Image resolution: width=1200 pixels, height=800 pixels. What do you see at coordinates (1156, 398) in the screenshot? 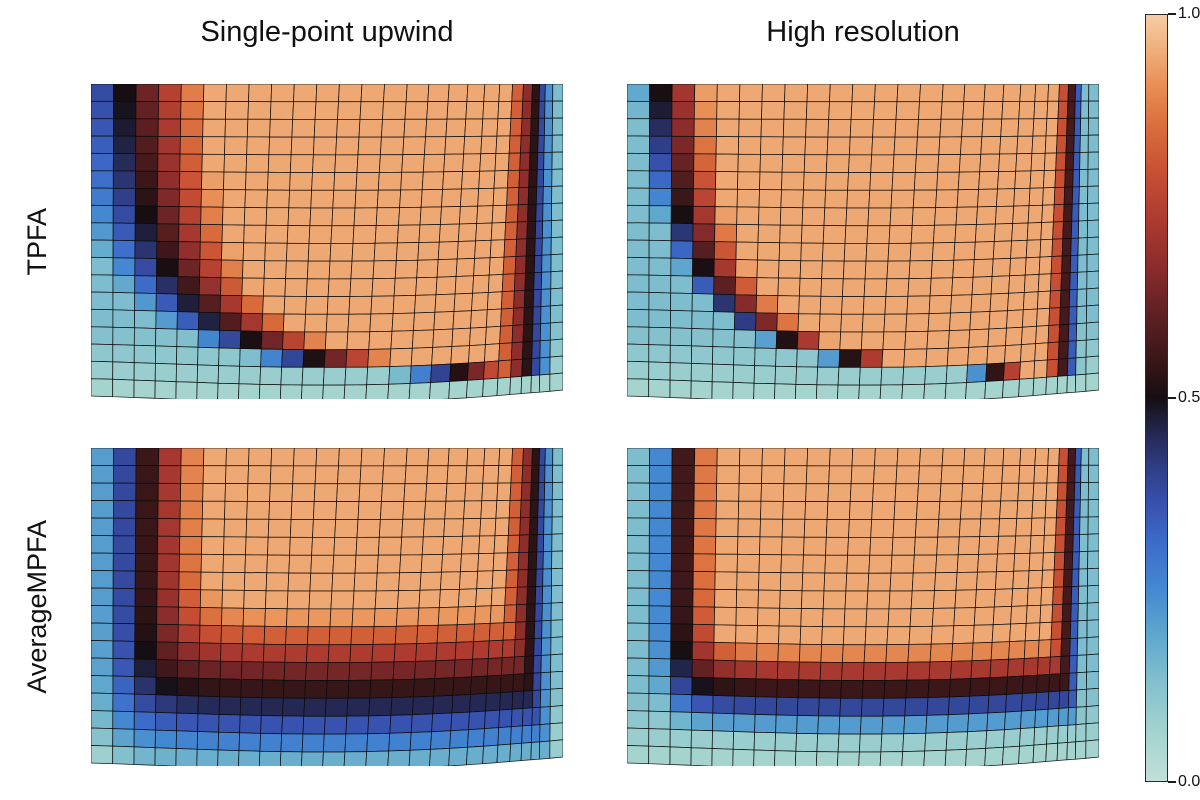
I see `colorbar-gradient` at bounding box center [1156, 398].